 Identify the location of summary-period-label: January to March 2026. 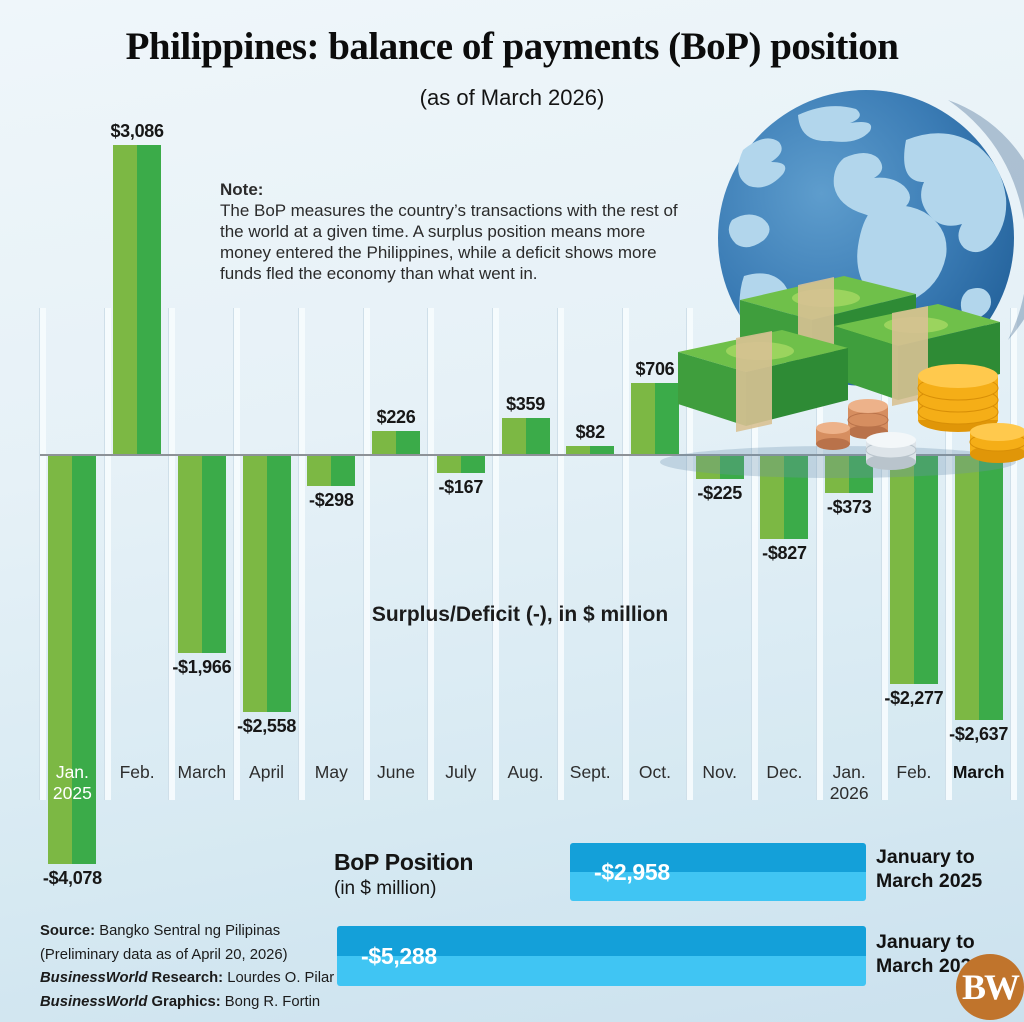
(929, 954).